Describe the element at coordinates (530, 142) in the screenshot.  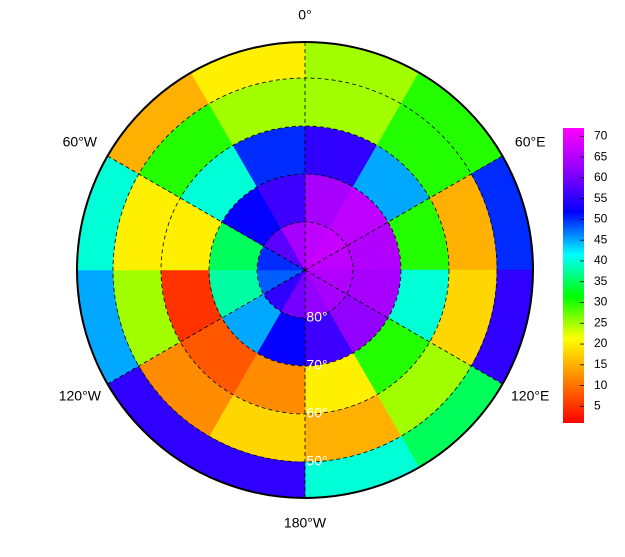
I see `lon-label: 60°E` at that location.